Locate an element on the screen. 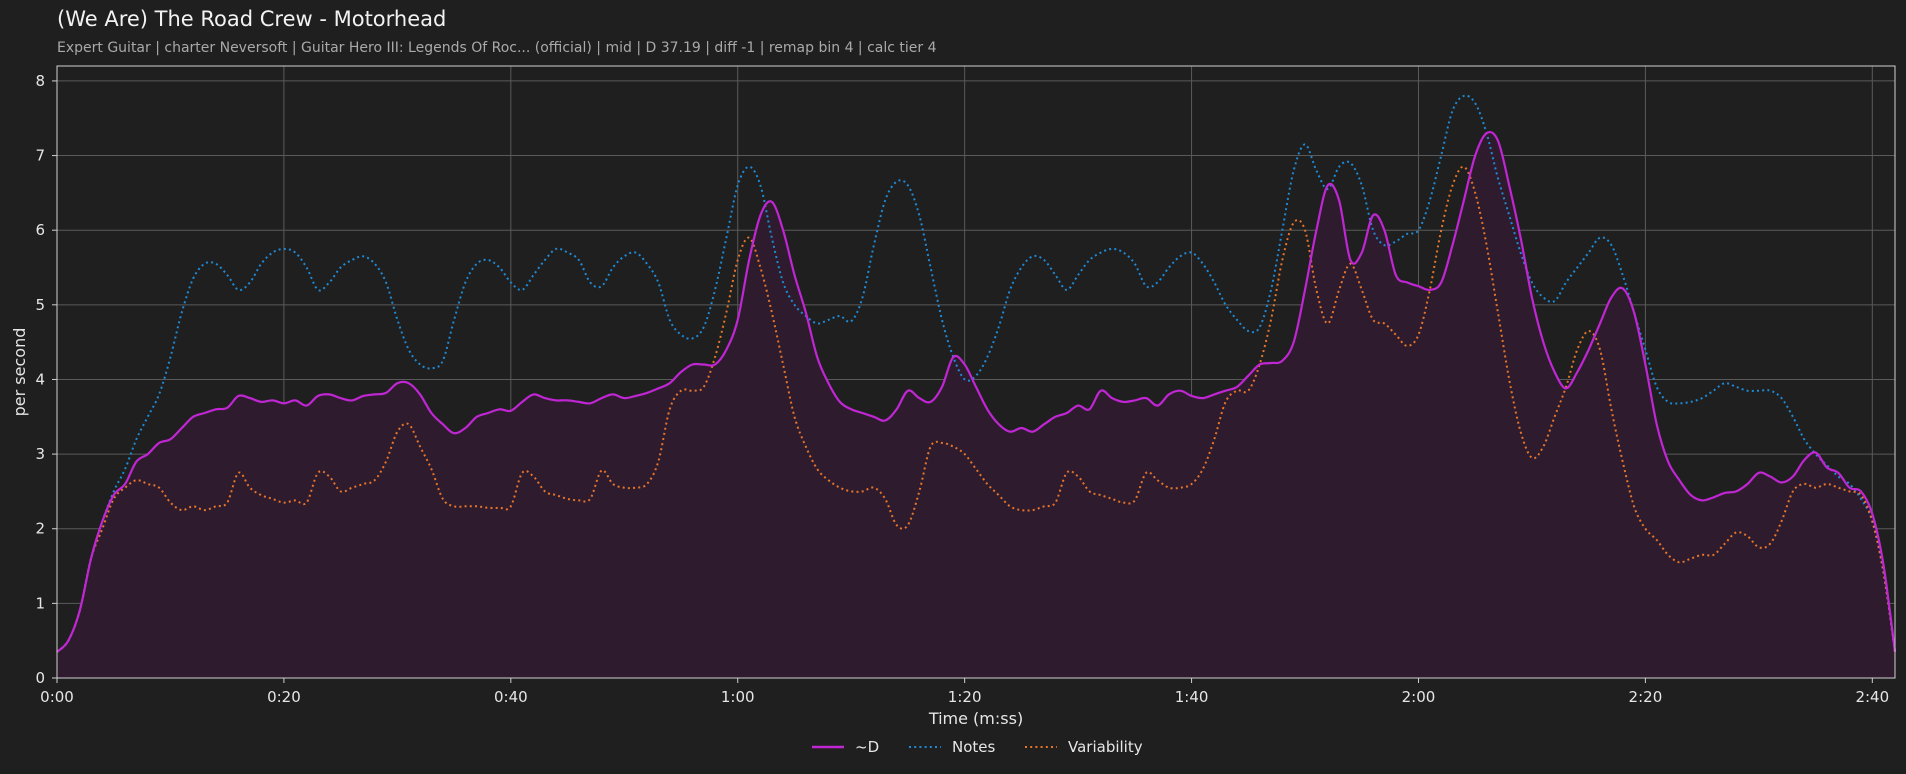 The image size is (1906, 774). y-tick-label: 3 is located at coordinates (40, 454).